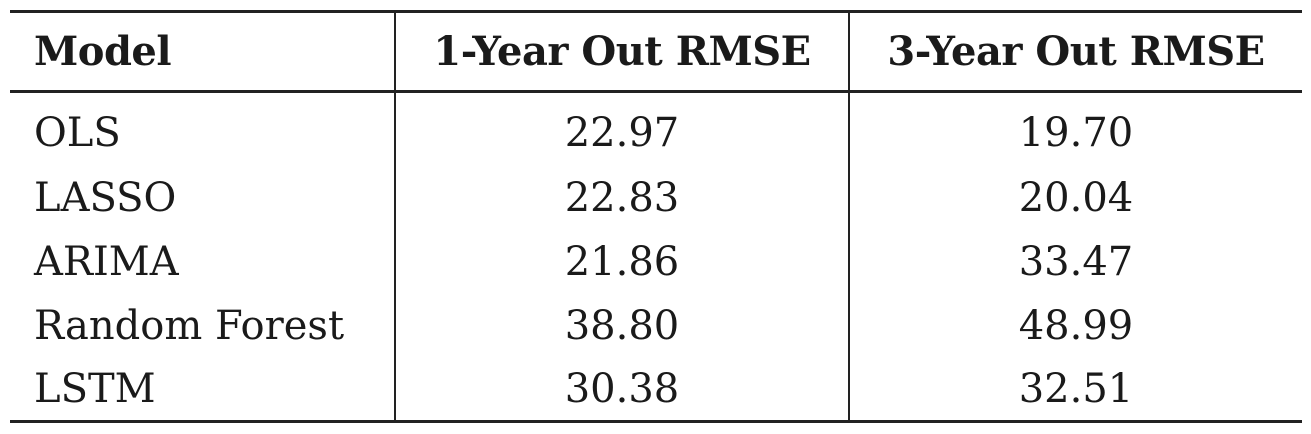 The image size is (1311, 434). What do you see at coordinates (95, 388) in the screenshot?
I see `cell-model: LSTM` at bounding box center [95, 388].